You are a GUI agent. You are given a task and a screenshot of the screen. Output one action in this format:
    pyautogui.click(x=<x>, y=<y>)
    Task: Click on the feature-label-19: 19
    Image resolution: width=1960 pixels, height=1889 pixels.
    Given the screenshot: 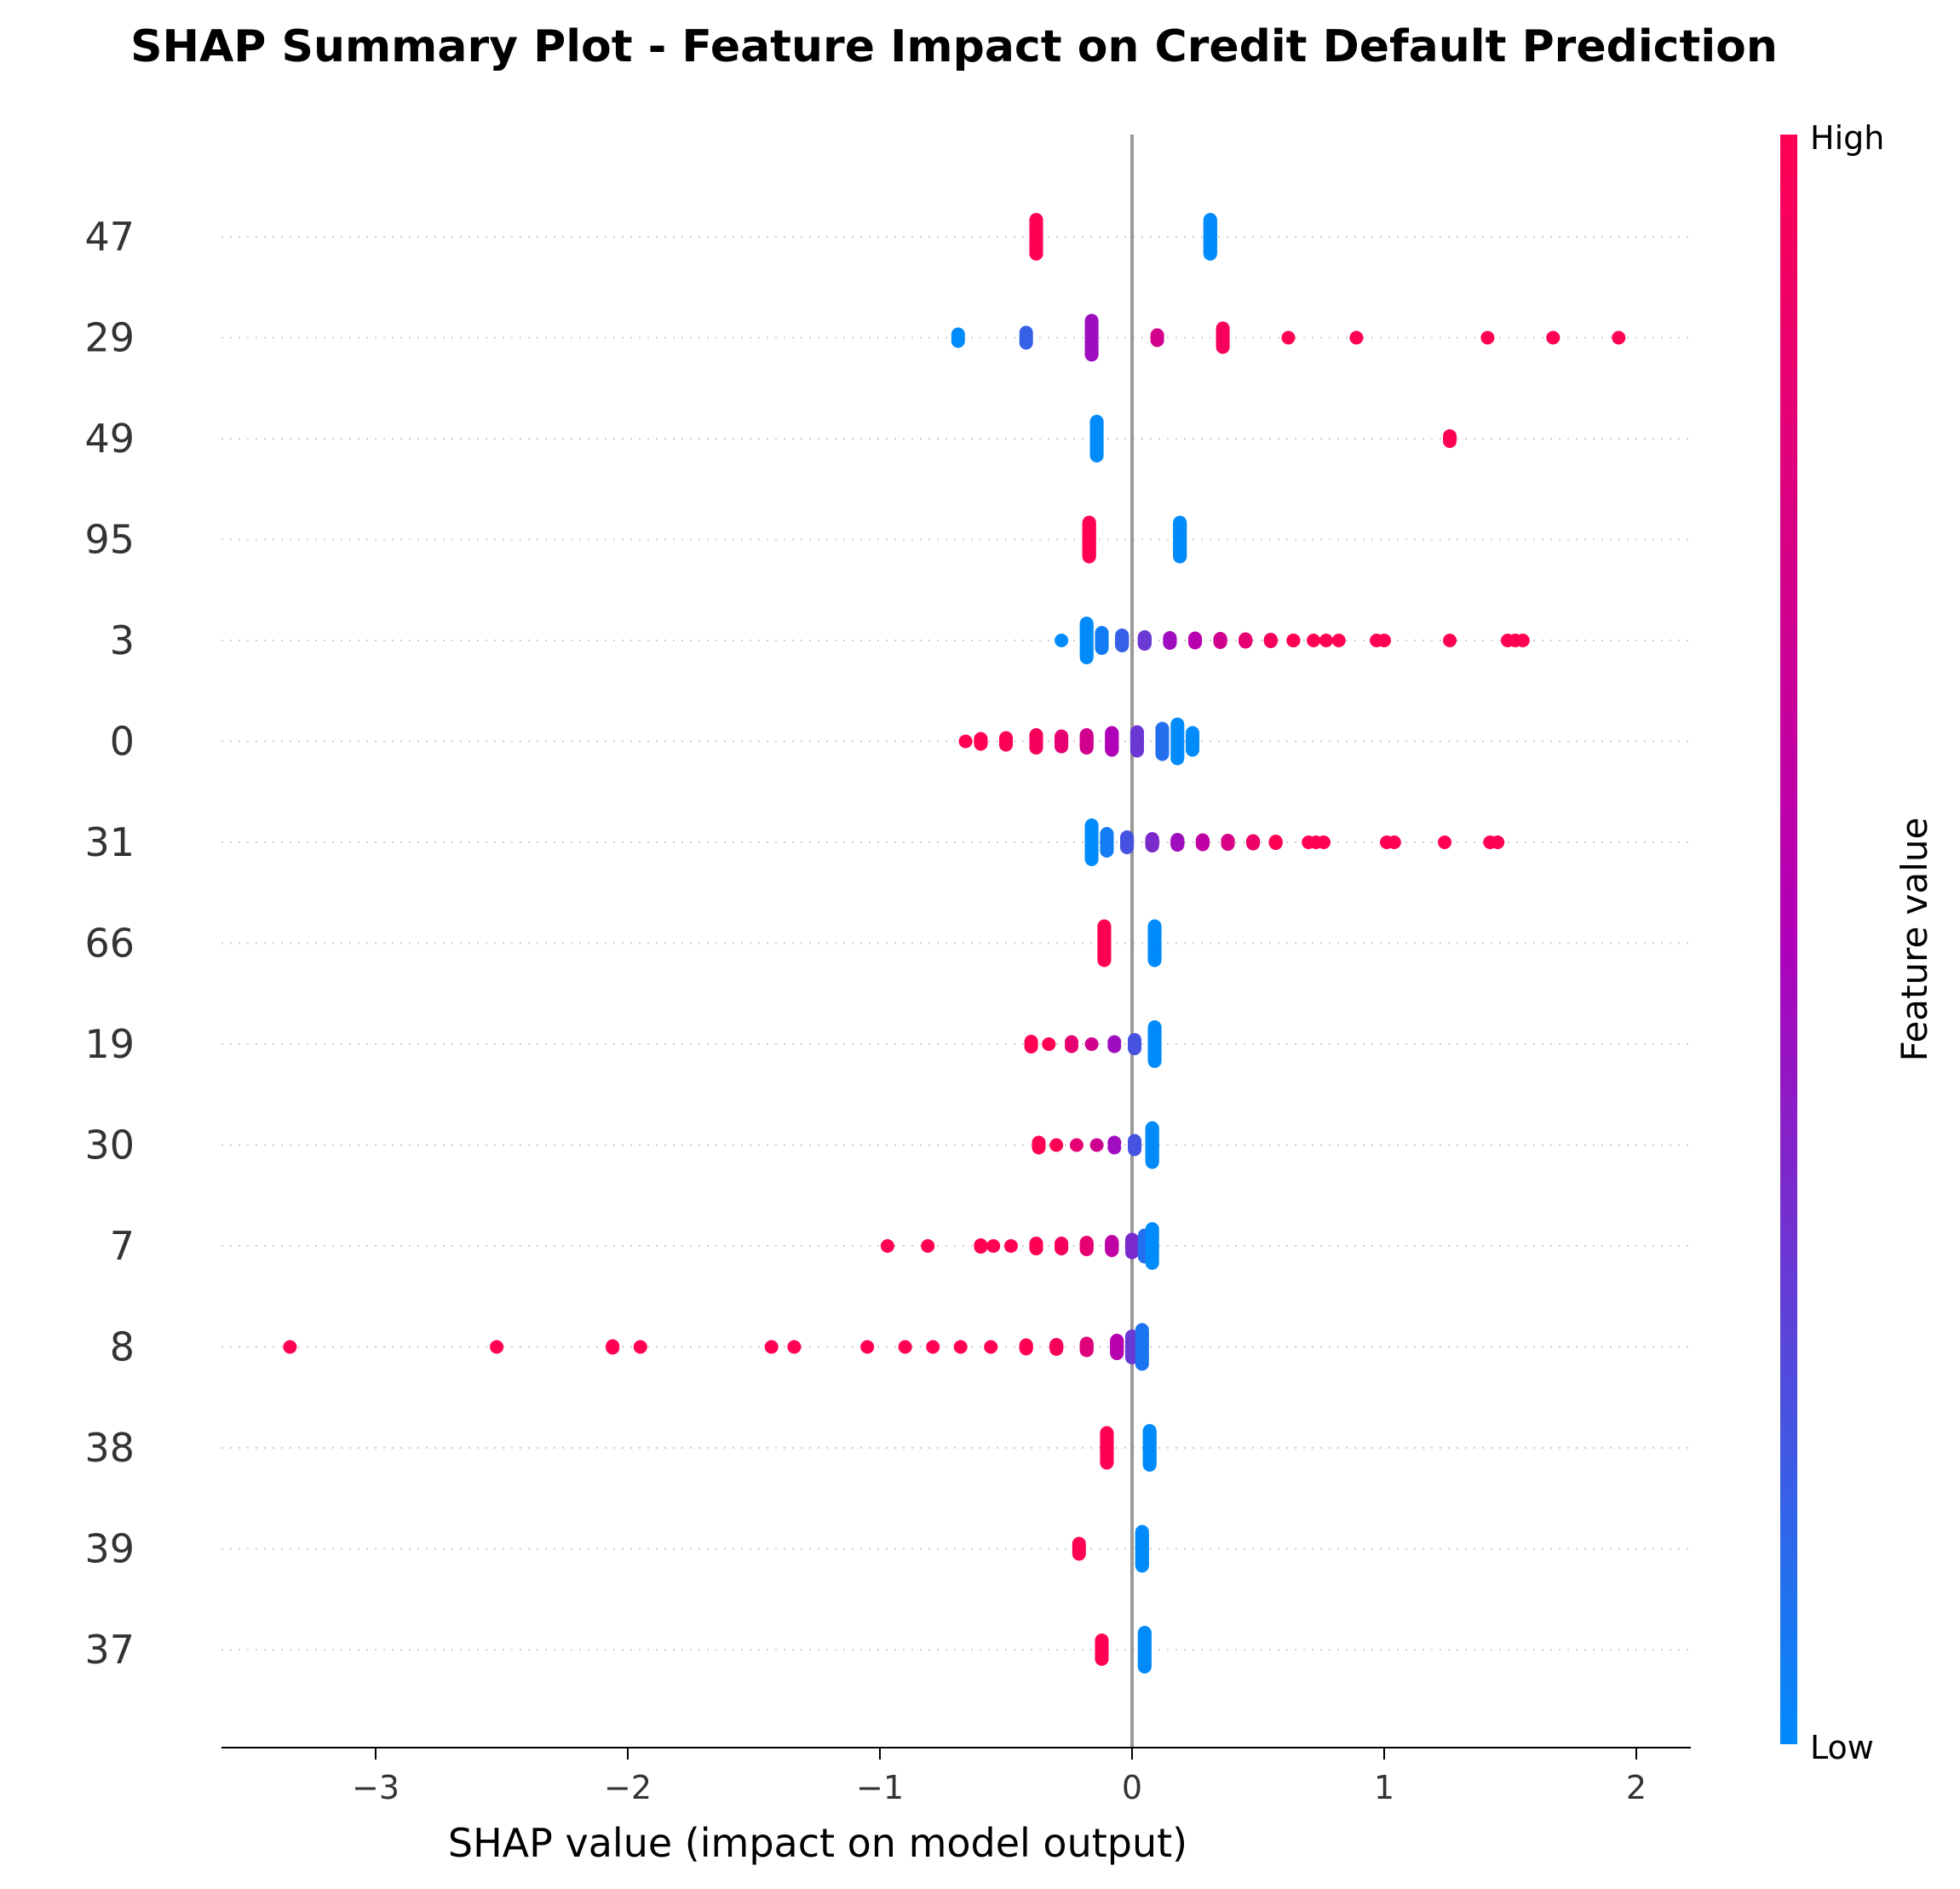 What is the action you would take?
    pyautogui.click(x=109, y=1044)
    